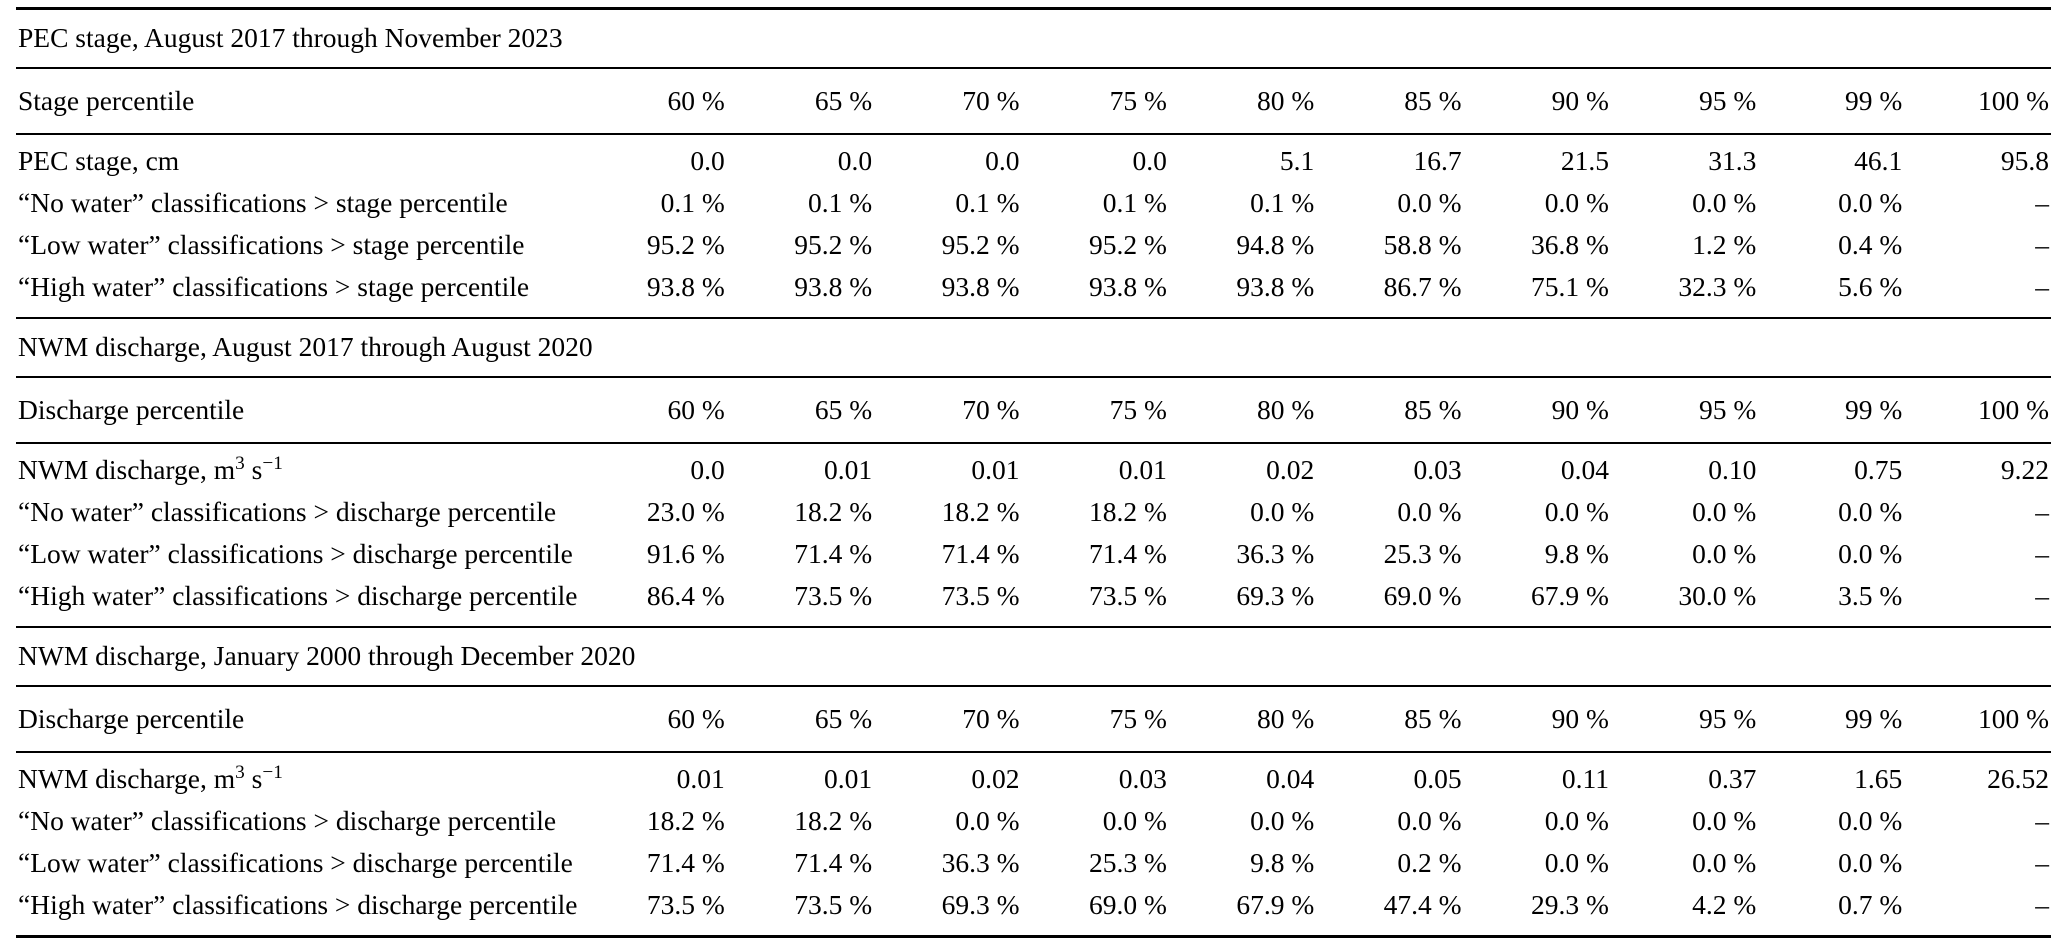 This screenshot has height=947, width=2067. Describe the element at coordinates (99, 160) in the screenshot. I see `row-label: PEC stage, cm` at that location.